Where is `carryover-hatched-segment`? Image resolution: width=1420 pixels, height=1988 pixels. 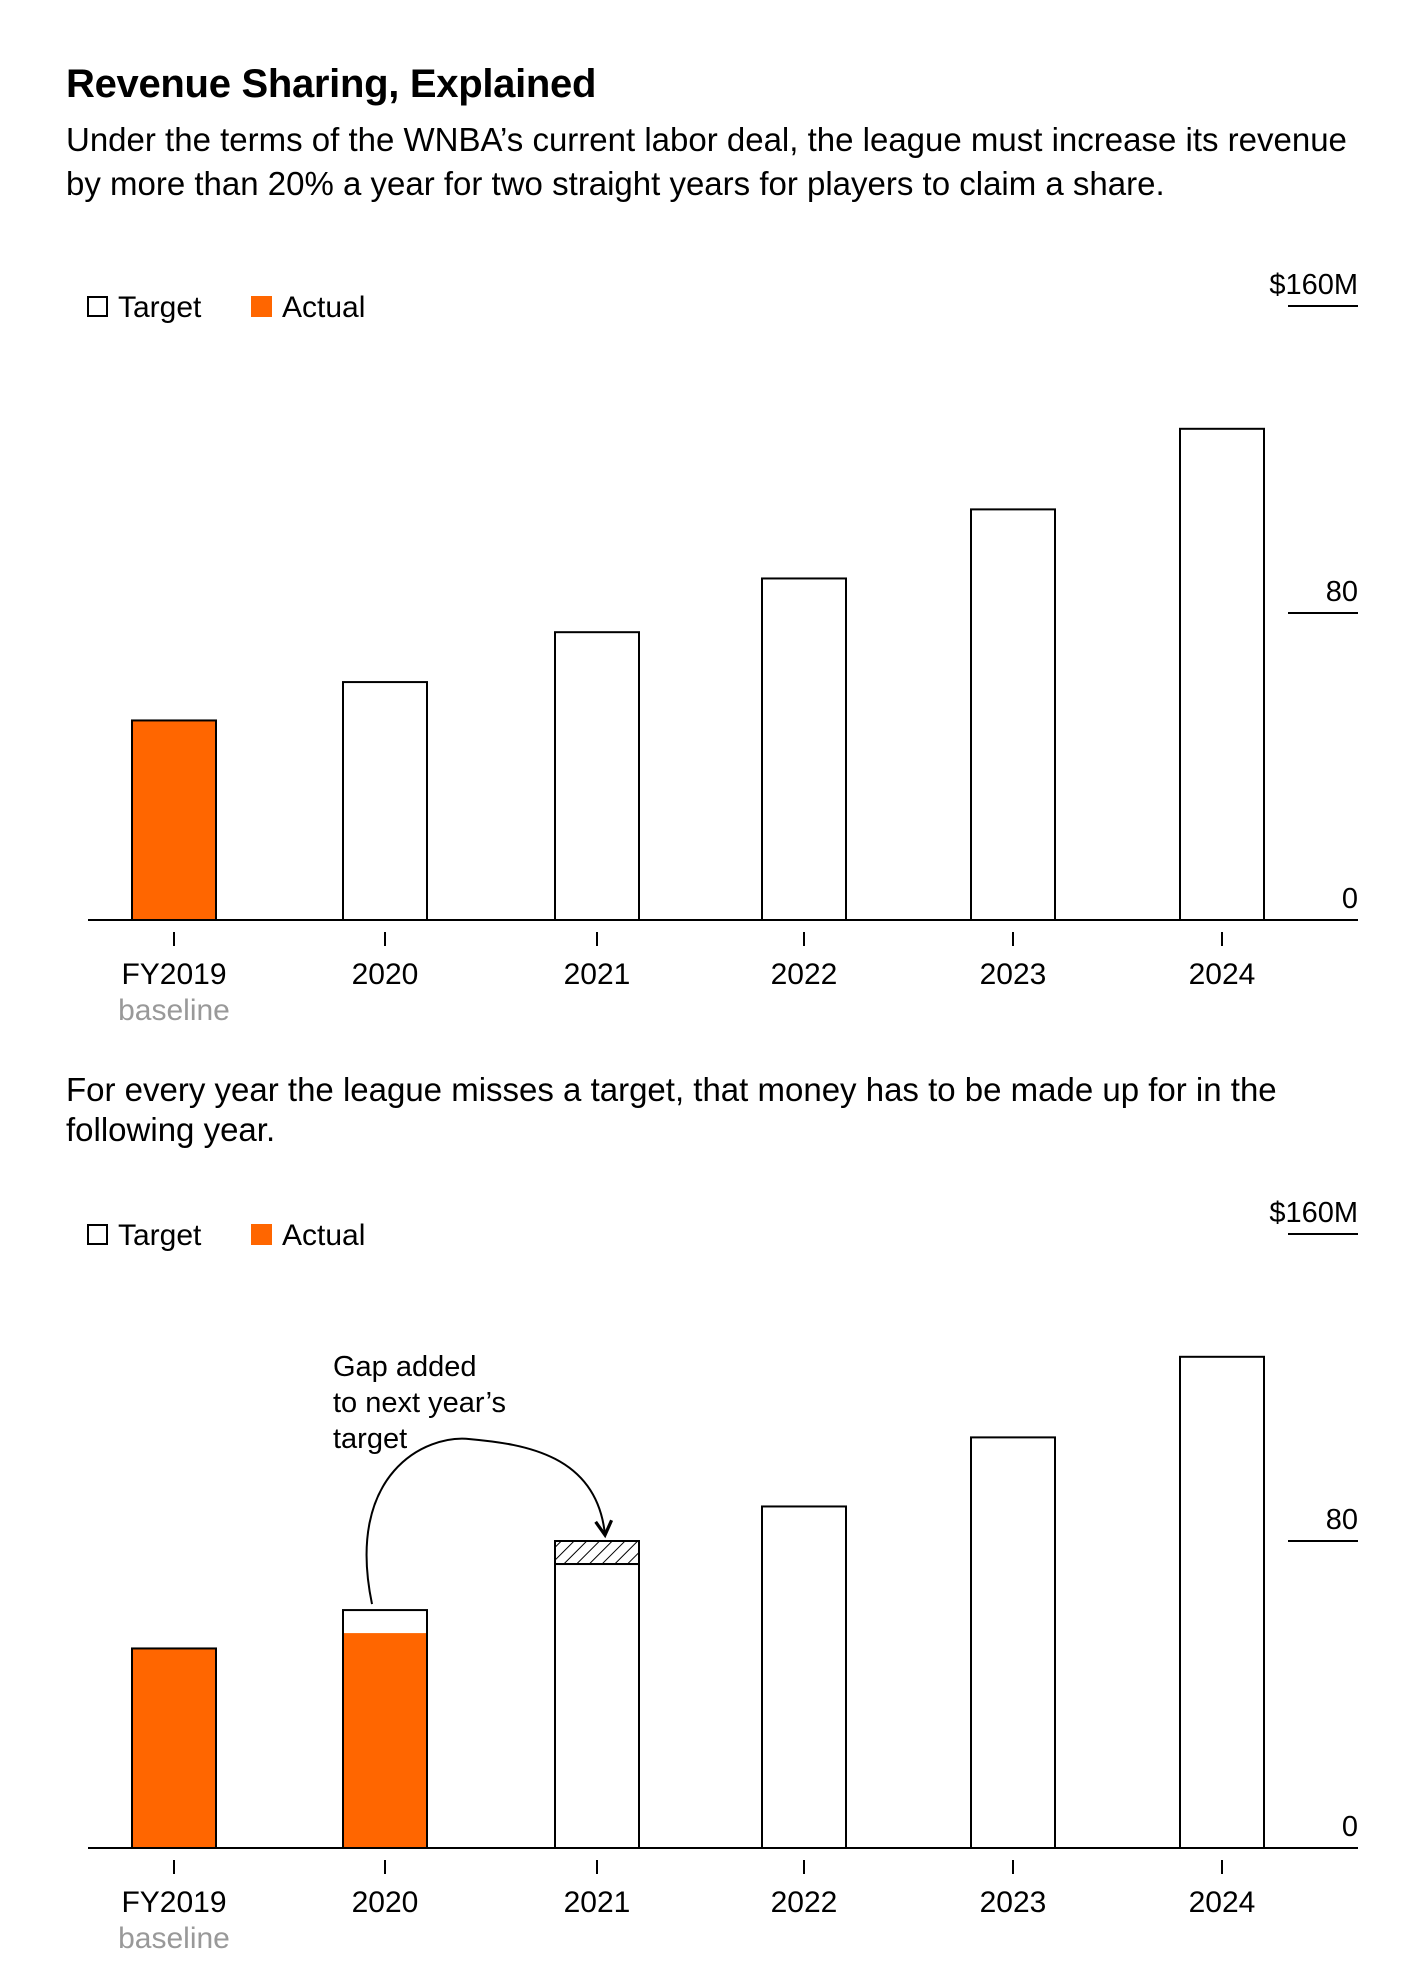 carryover-hatched-segment is located at coordinates (597, 1553).